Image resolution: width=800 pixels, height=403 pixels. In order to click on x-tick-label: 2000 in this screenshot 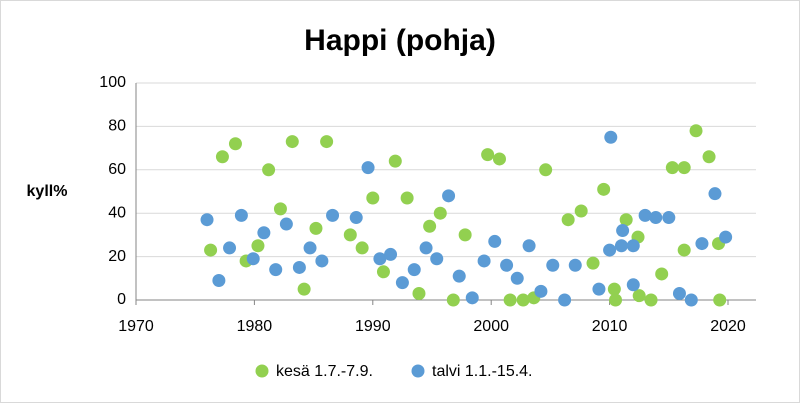, I will do `click(491, 326)`.